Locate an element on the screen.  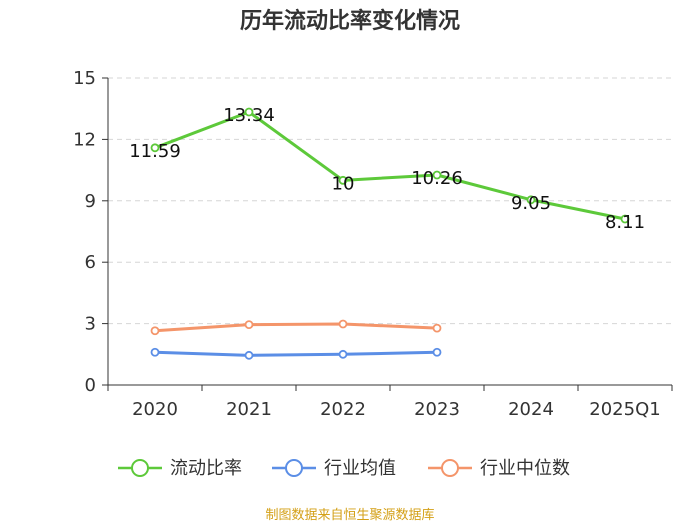
data-label: 8.11 is located at coordinates (625, 222).